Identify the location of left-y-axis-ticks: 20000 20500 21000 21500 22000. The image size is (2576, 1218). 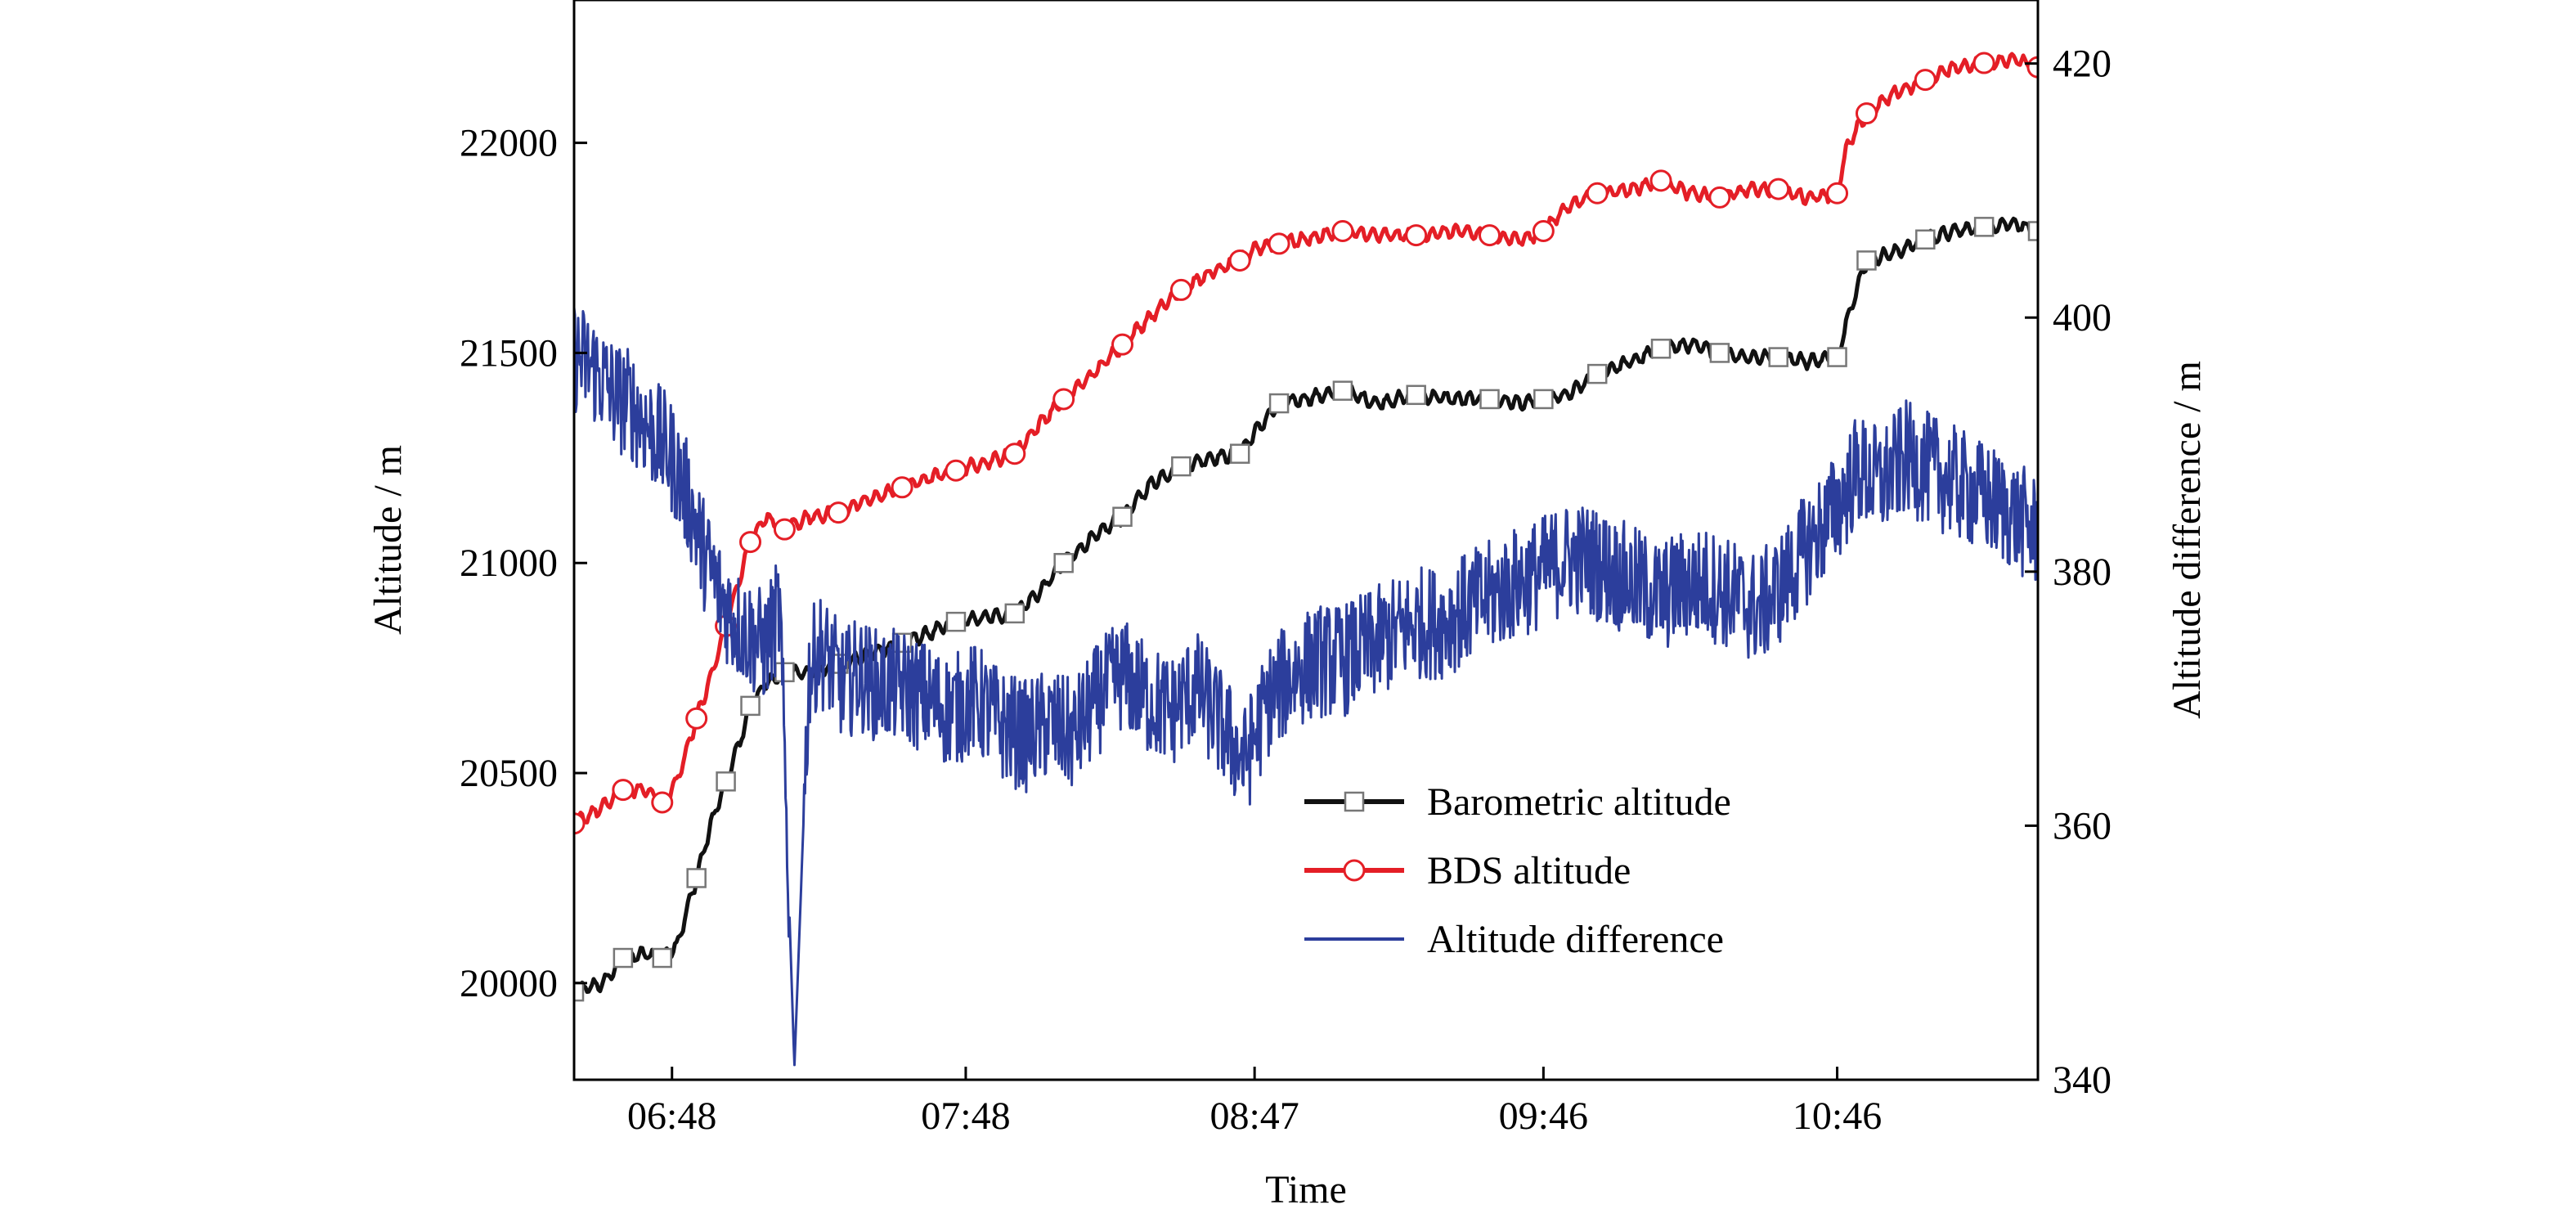
(523, 563).